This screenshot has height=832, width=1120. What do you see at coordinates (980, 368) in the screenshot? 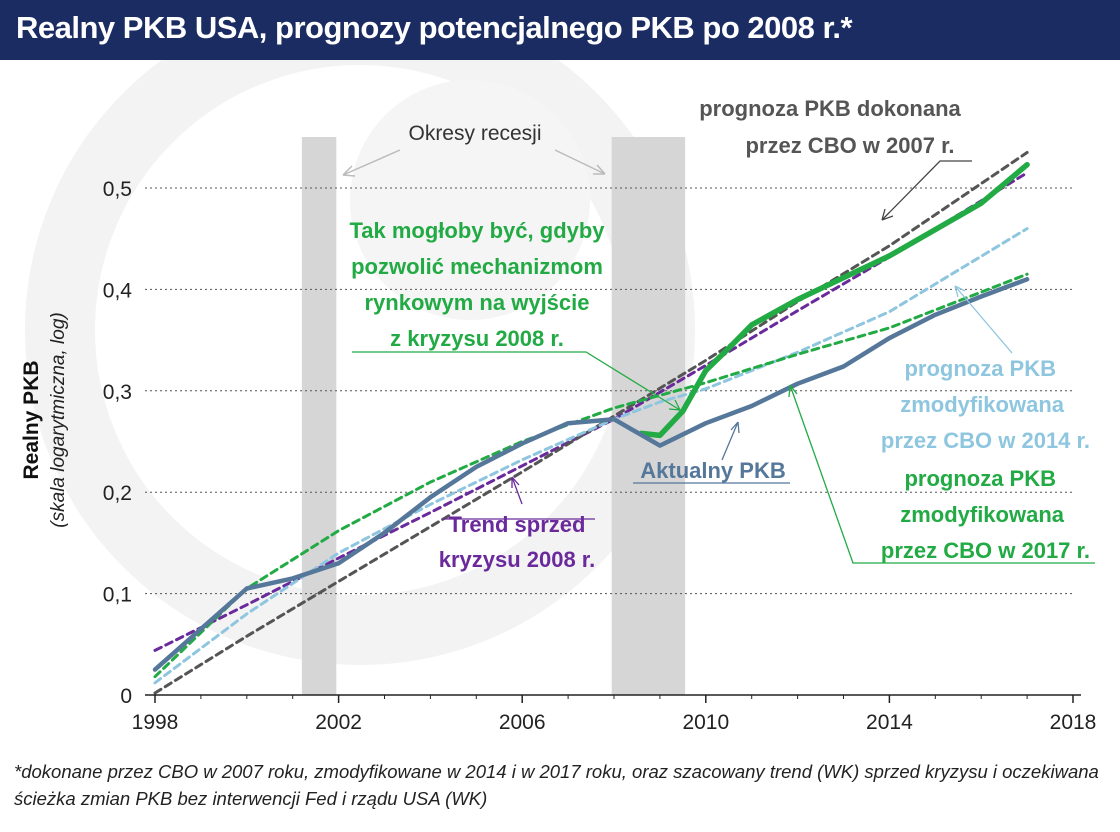
I see `cbo2014-label-line1: prognoza PKB` at bounding box center [980, 368].